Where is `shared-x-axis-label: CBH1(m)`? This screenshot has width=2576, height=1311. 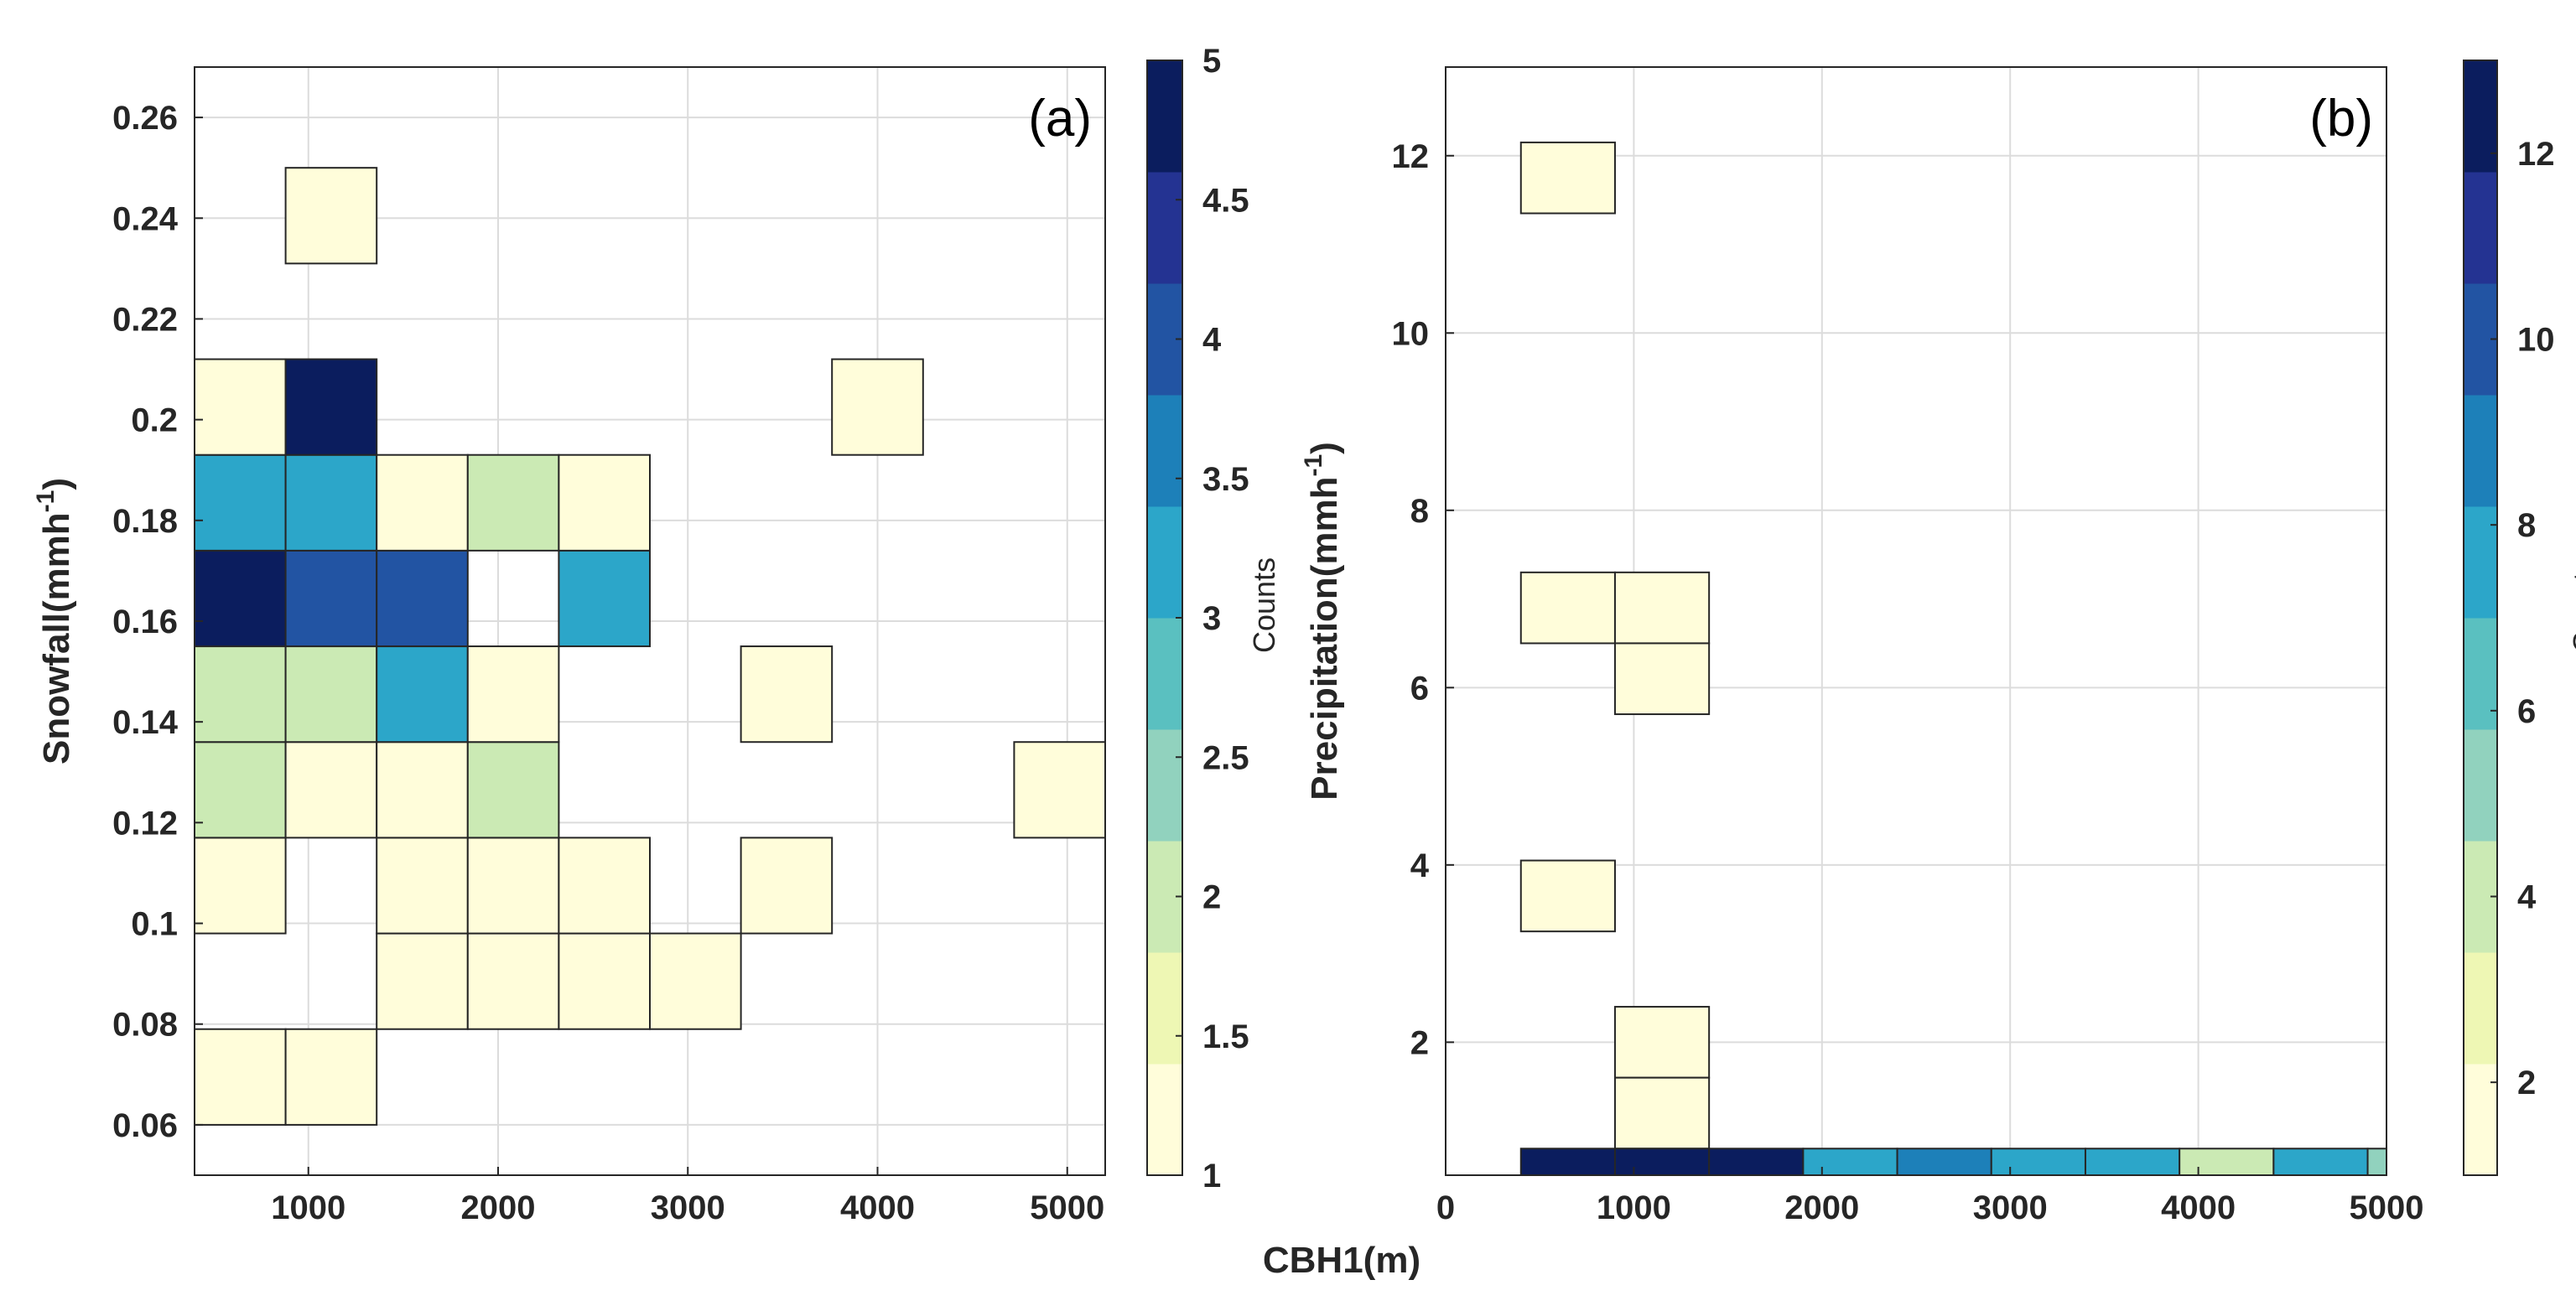
shared-x-axis-label: CBH1(m) is located at coordinates (1341, 1260).